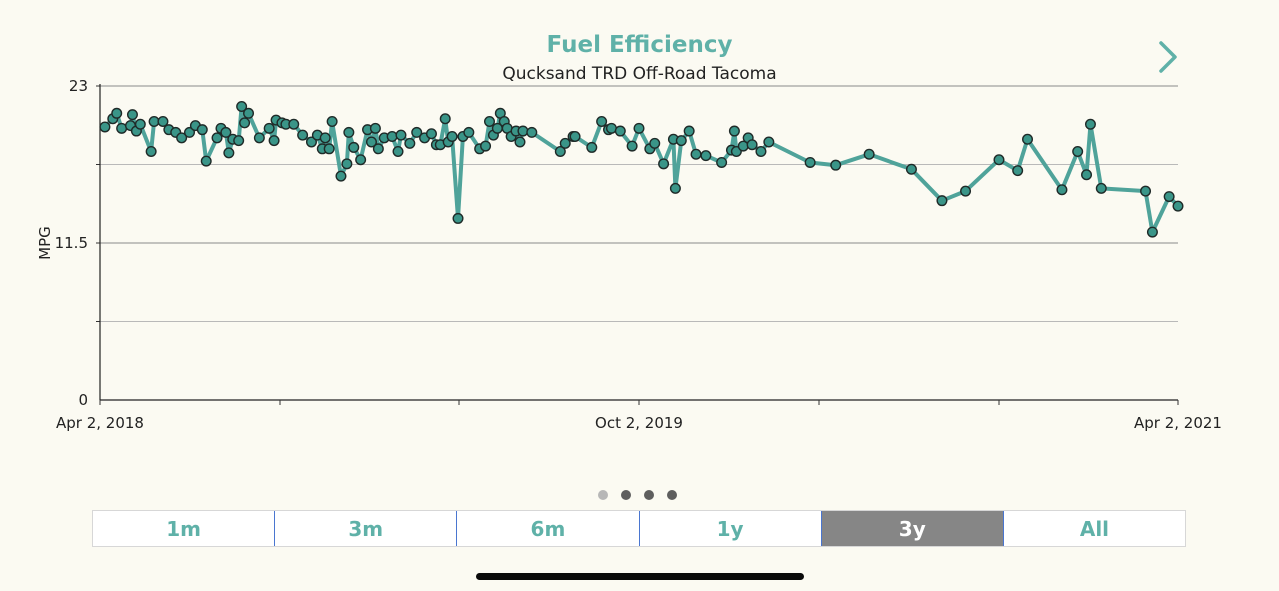  Describe the element at coordinates (365, 528) in the screenshot. I see `tab-3m: 3m` at that location.